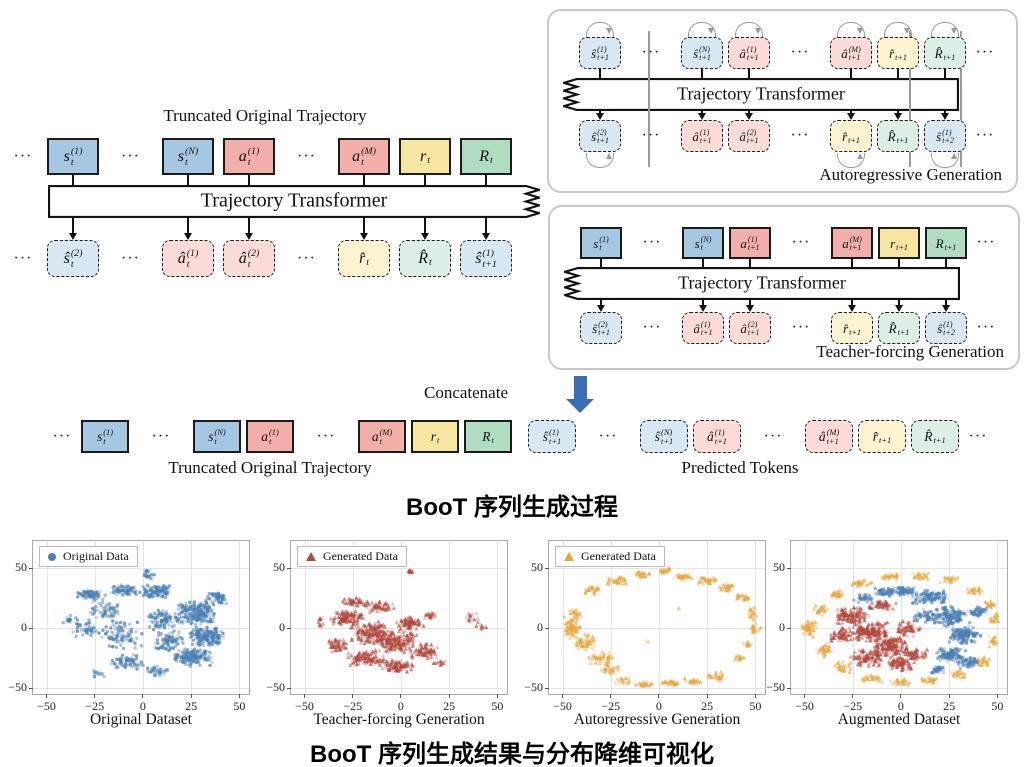 The image size is (1024, 767). What do you see at coordinates (265, 115) in the screenshot?
I see `truncated-trajectory-title: Truncated Original Trajectory` at bounding box center [265, 115].